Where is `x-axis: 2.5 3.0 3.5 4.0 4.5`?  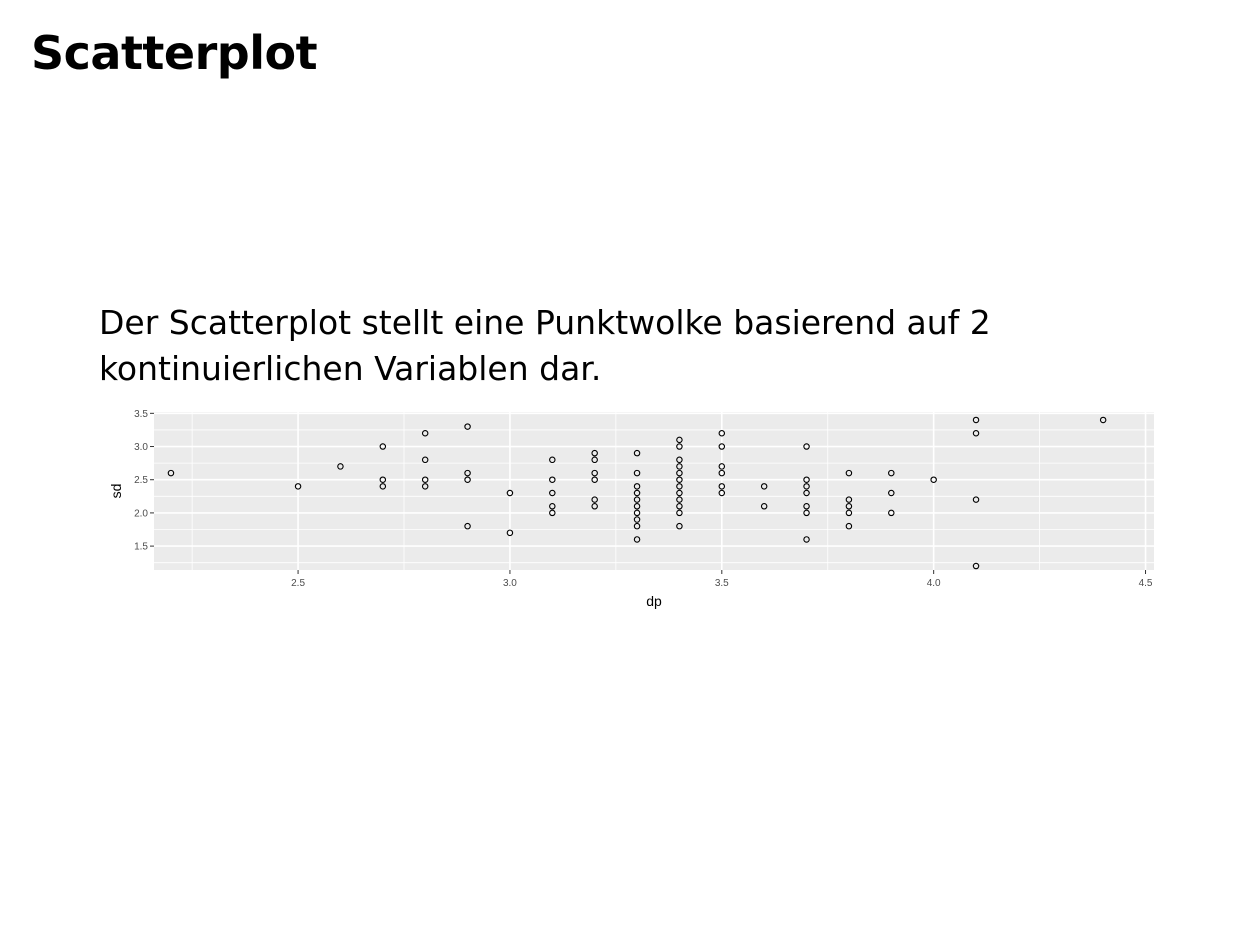
x-axis: 2.5 3.0 3.5 4.0 4.5 is located at coordinates (722, 579).